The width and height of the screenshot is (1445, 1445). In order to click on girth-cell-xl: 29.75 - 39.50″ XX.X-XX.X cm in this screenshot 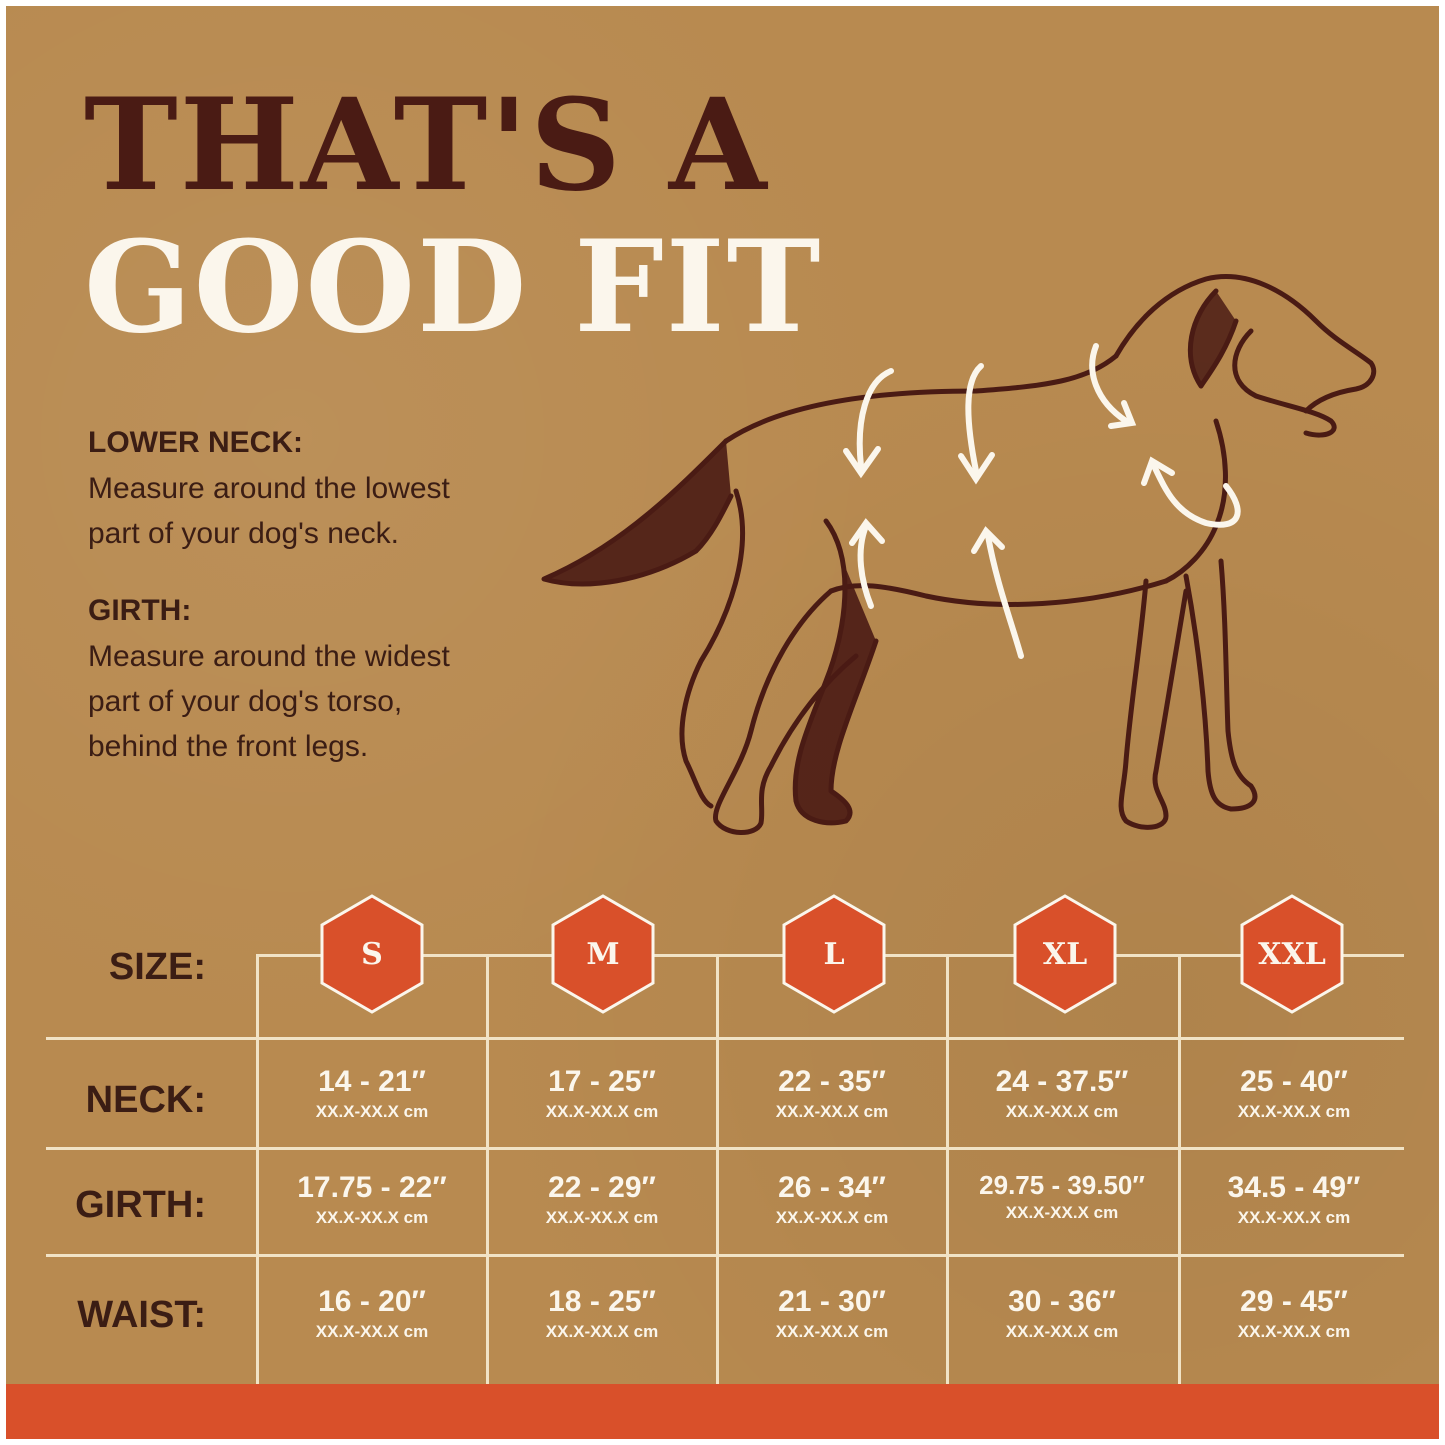, I will do `click(1062, 1196)`.